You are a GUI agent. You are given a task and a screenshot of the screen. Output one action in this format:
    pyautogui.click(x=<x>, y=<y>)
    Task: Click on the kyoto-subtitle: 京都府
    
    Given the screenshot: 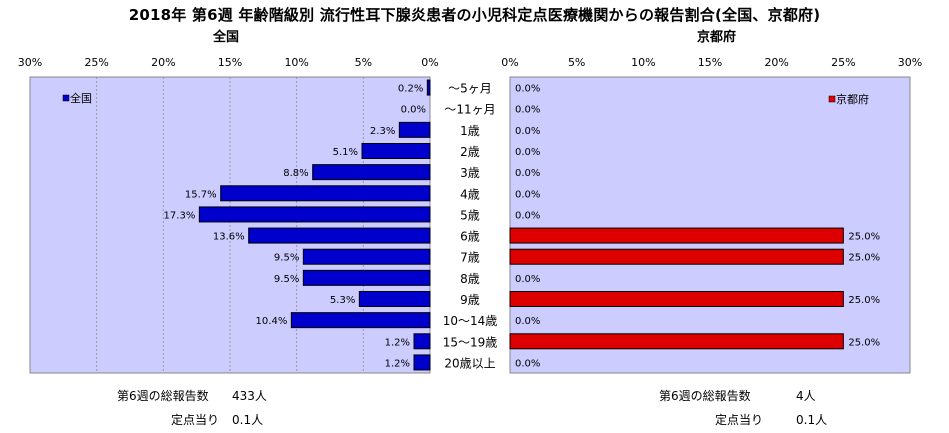 What is the action you would take?
    pyautogui.click(x=717, y=37)
    